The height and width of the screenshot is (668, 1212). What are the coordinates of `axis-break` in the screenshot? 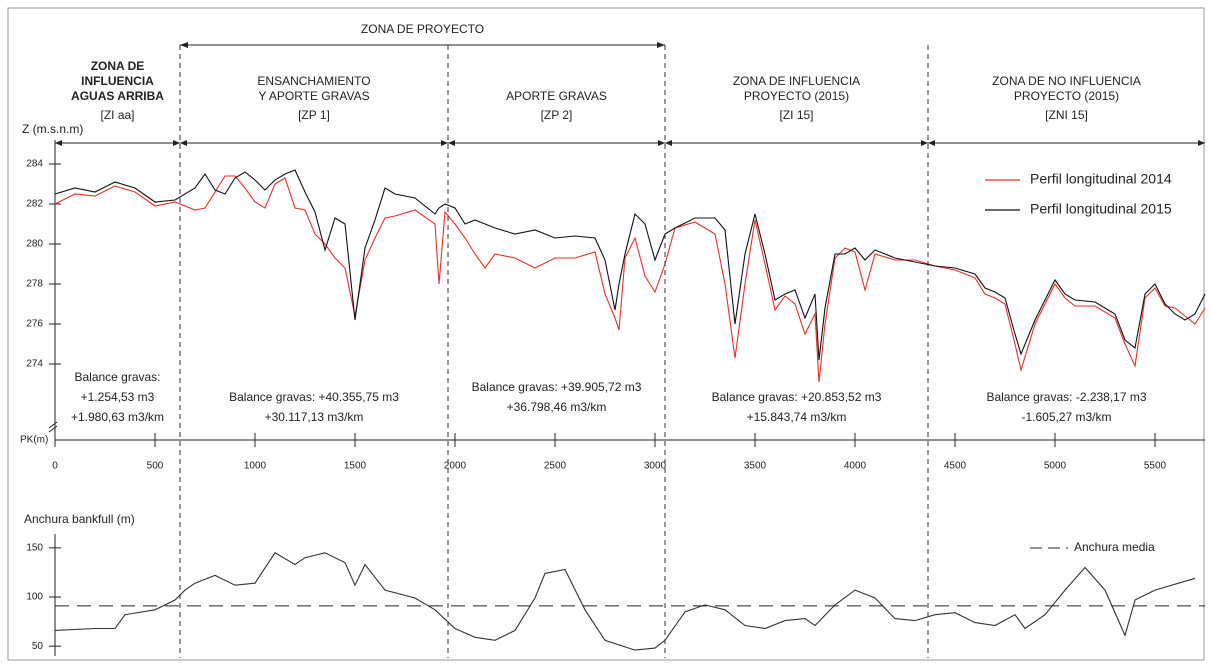 It's located at (53, 427).